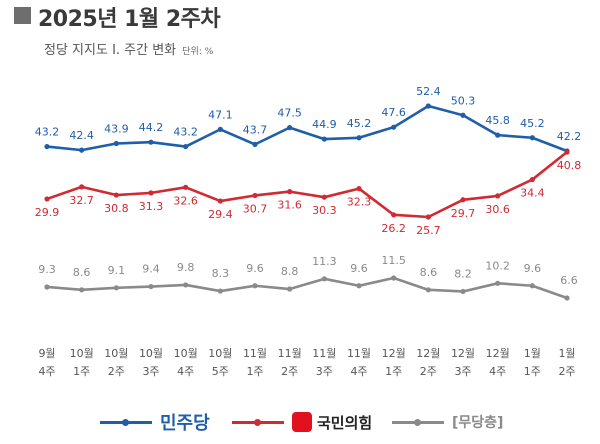 The height and width of the screenshot is (444, 600). I want to click on data-label: 32.3, so click(359, 202).